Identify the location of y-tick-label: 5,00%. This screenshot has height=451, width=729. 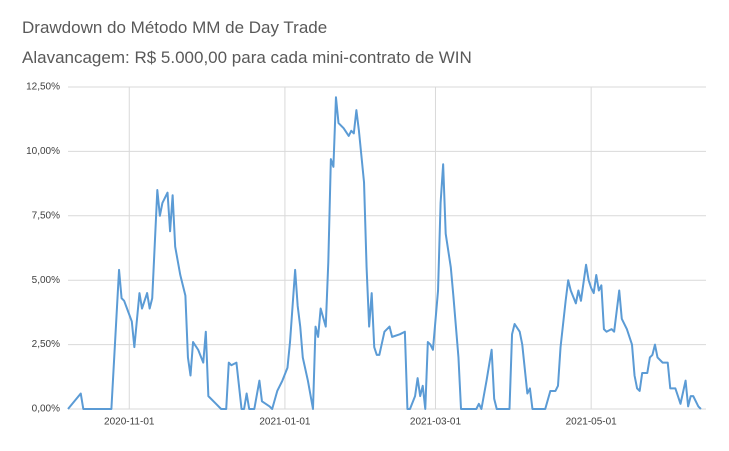
(46, 280).